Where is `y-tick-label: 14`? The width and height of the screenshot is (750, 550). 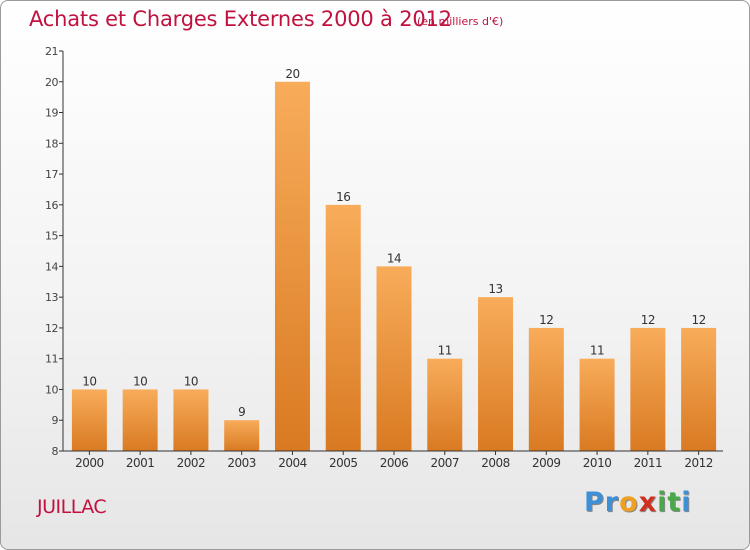
y-tick-label: 14 is located at coordinates (51, 266).